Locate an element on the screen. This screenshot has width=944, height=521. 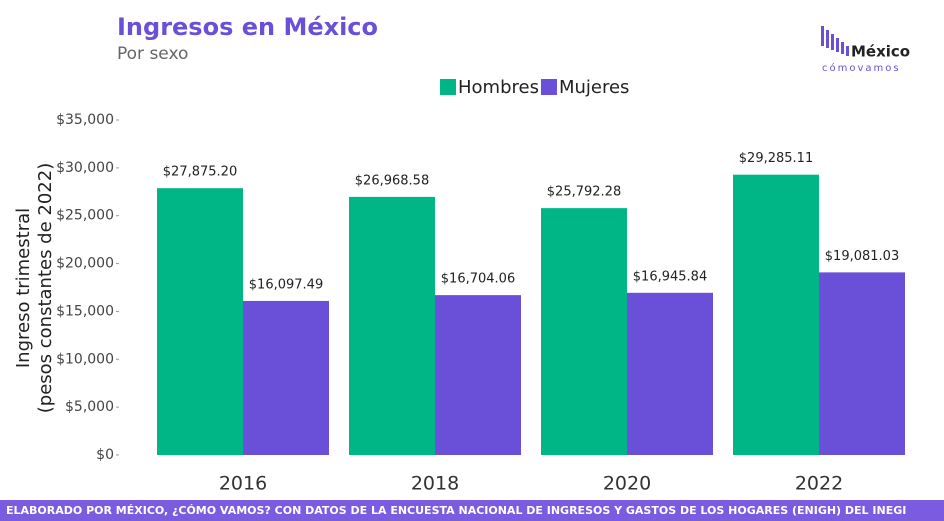
value-label: $26,968.58 is located at coordinates (392, 180).